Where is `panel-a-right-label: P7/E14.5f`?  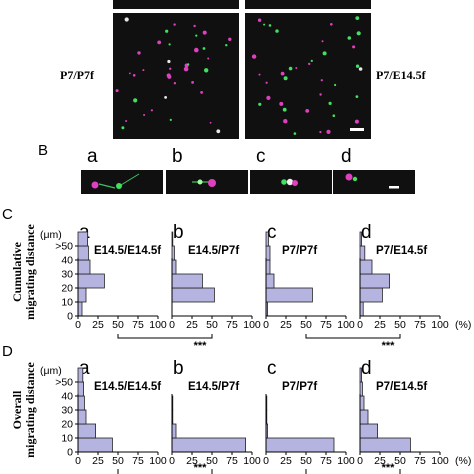 panel-a-right-label: P7/E14.5f is located at coordinates (401, 75).